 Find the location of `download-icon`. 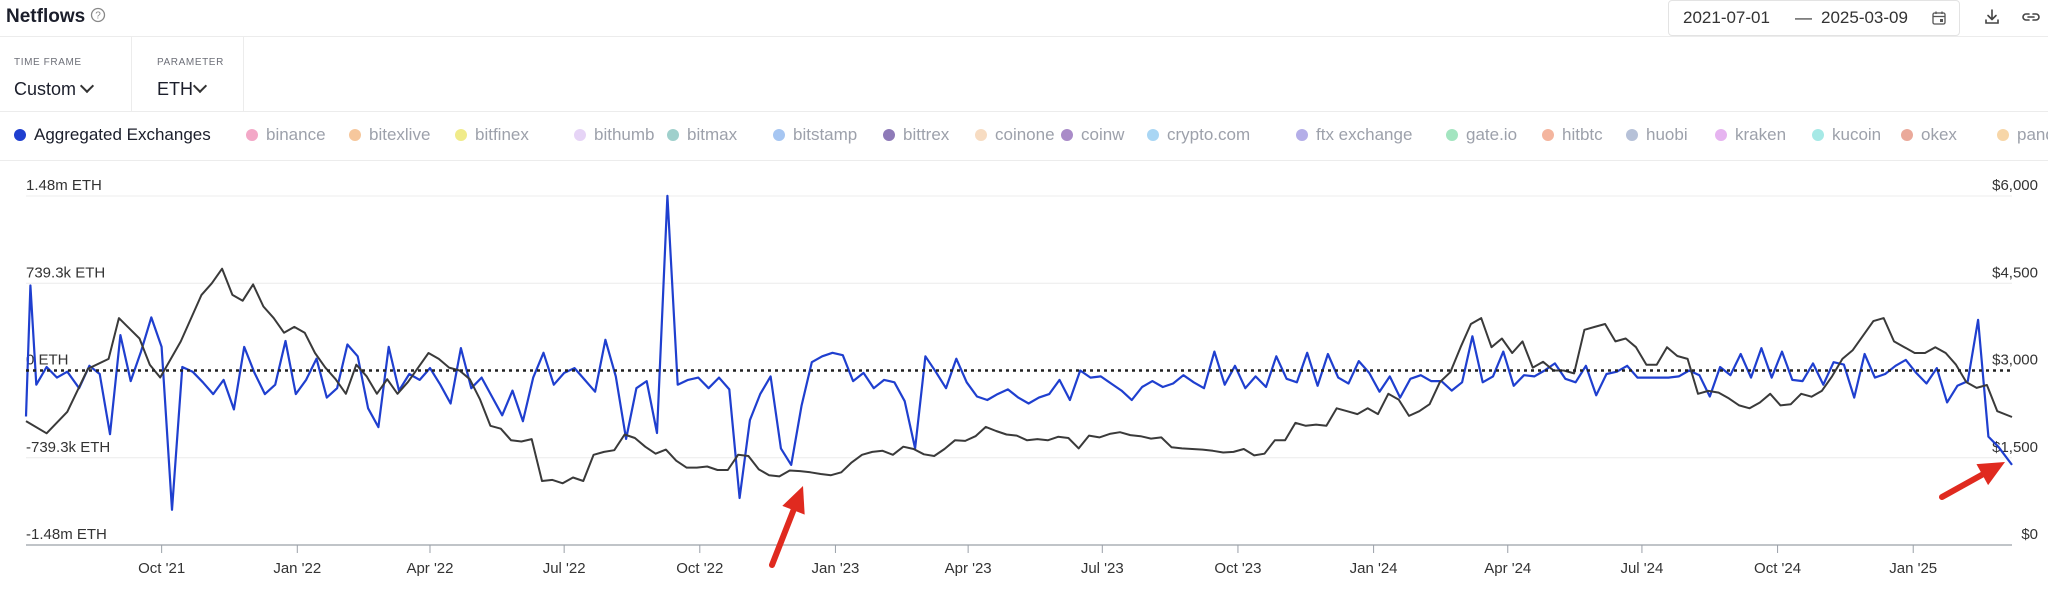

download-icon is located at coordinates (1992, 17).